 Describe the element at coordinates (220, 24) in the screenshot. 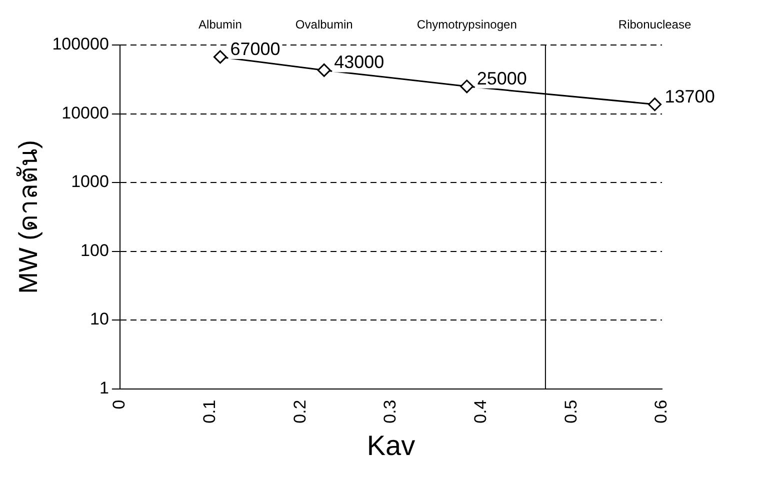

I see `text: Albumin` at that location.